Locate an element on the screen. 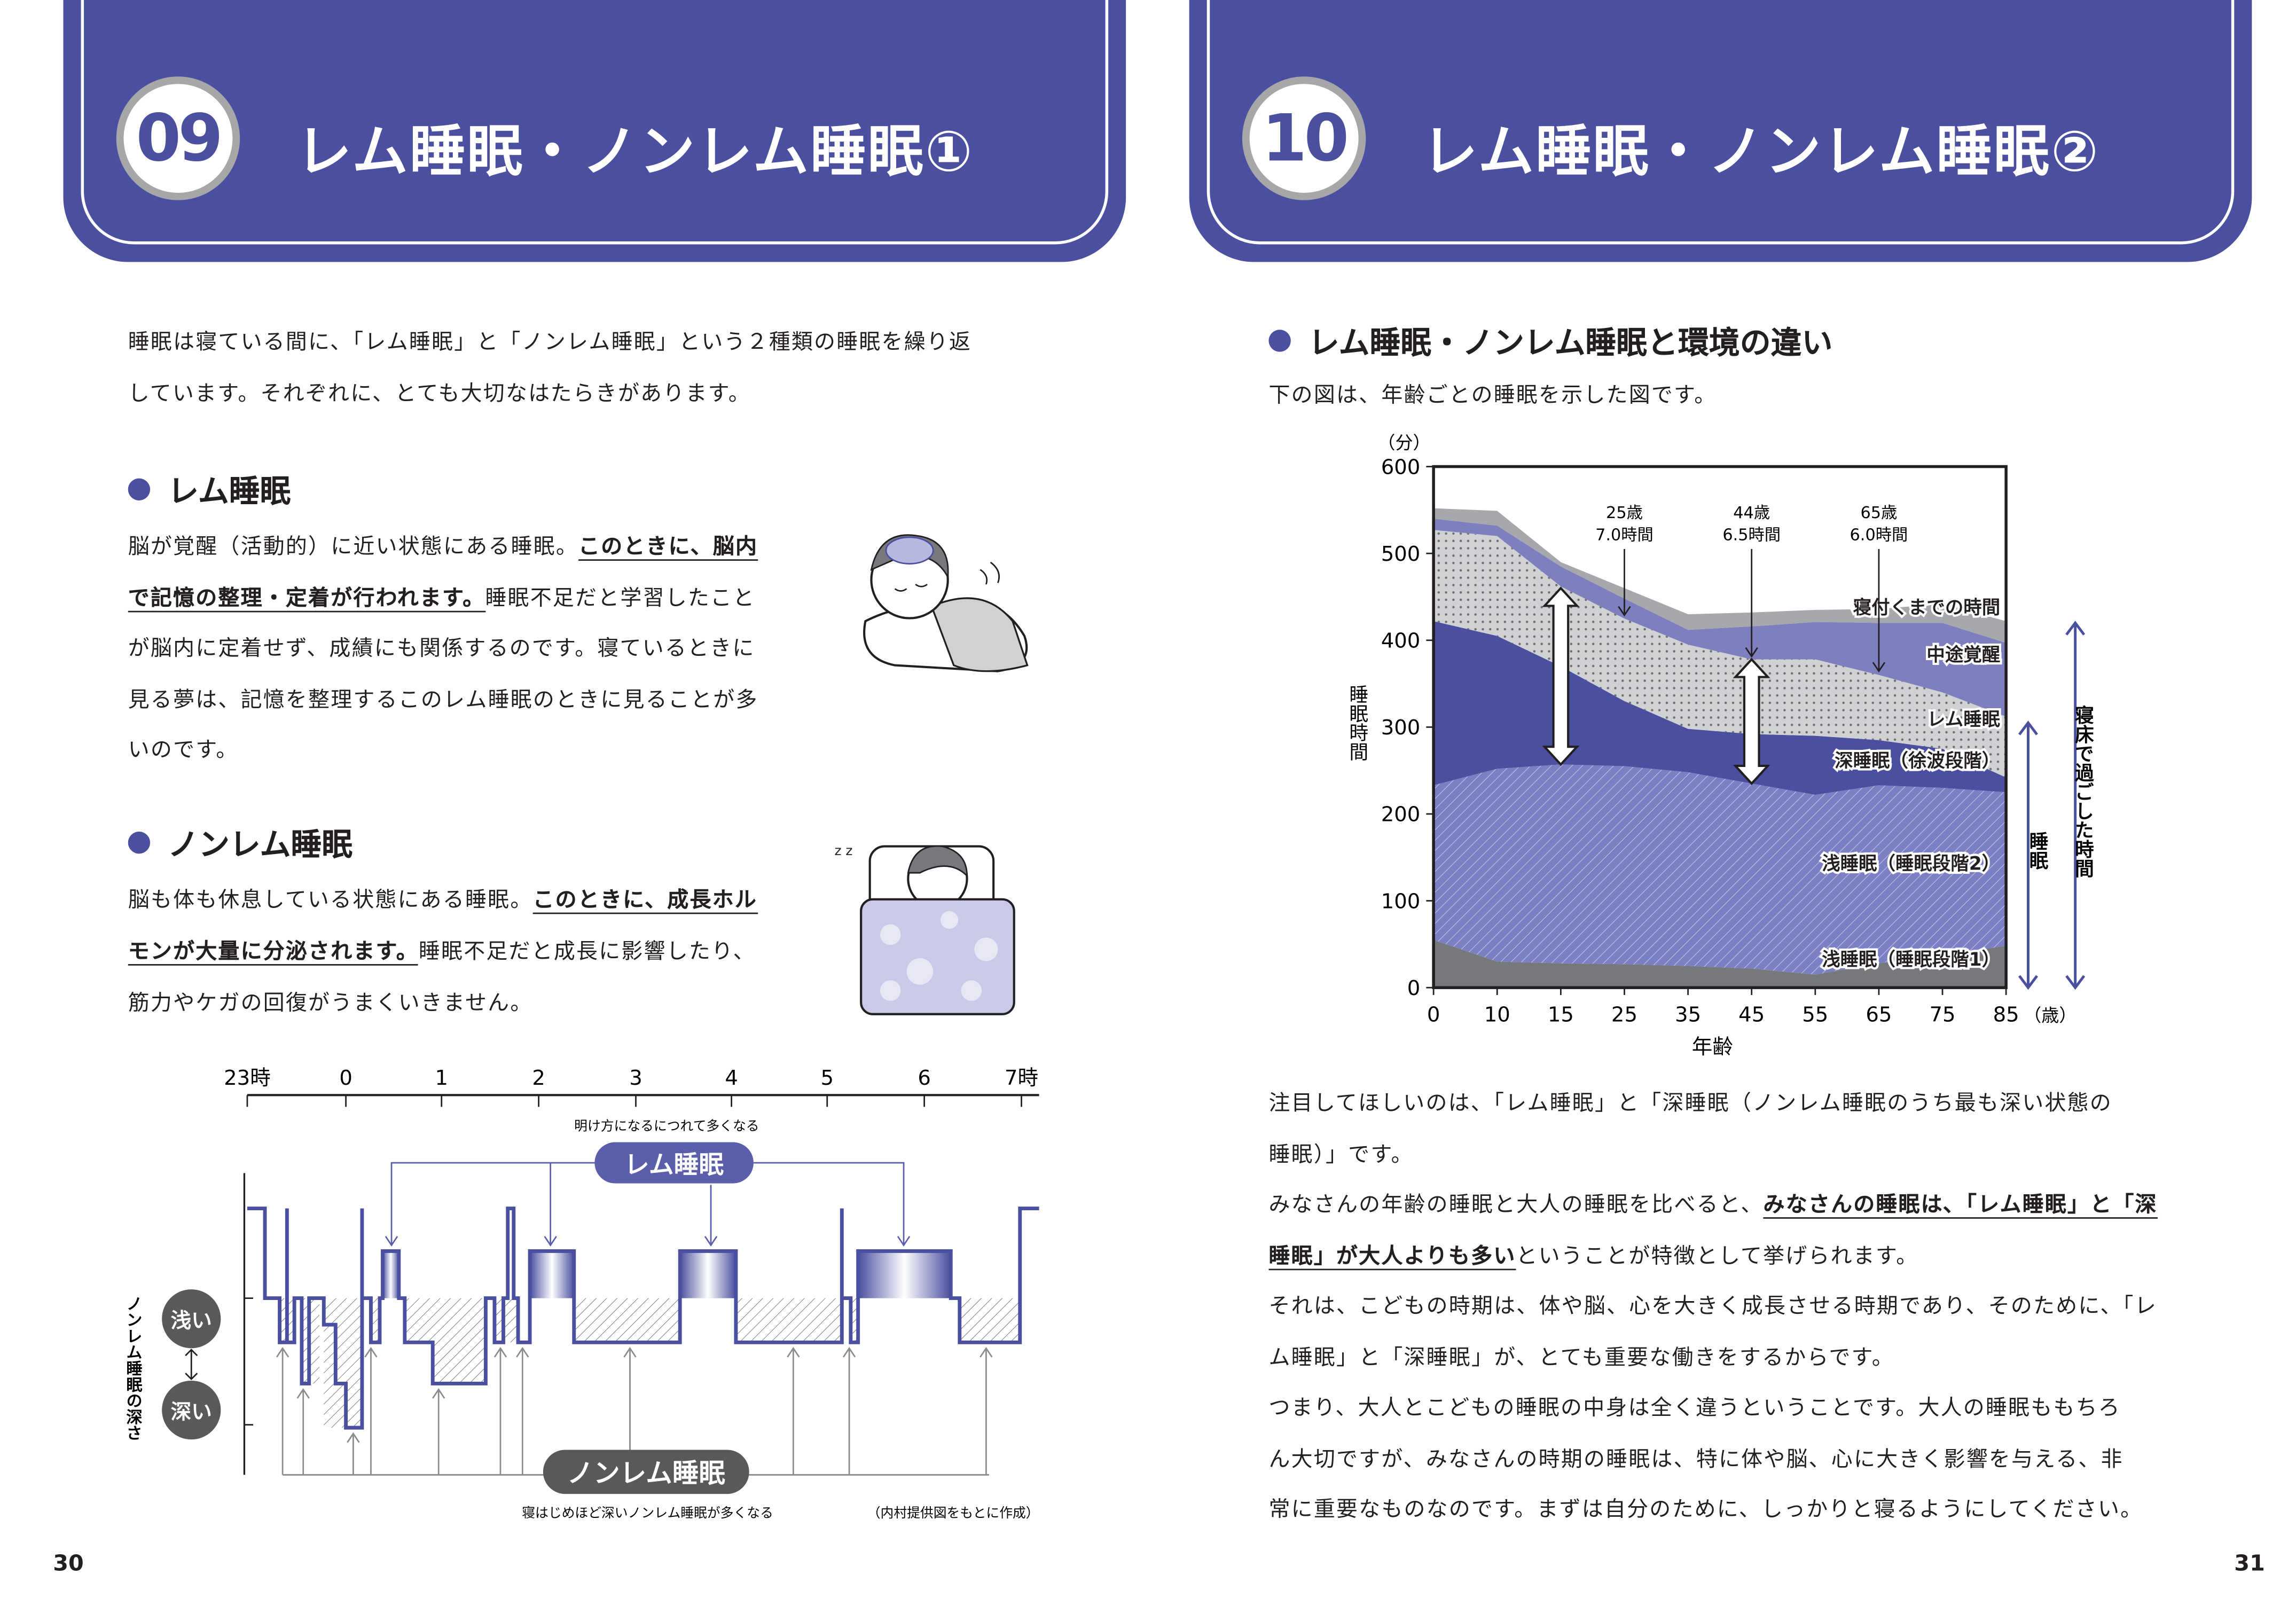  dreaming-child-illustration is located at coordinates (946, 603).